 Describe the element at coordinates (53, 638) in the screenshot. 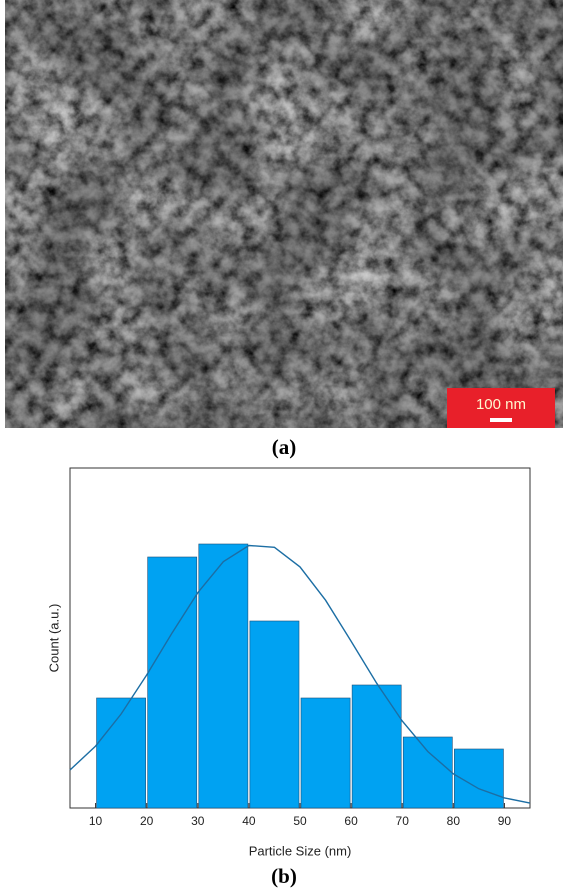

I see `y-axis-label: Count (a.u.)` at that location.